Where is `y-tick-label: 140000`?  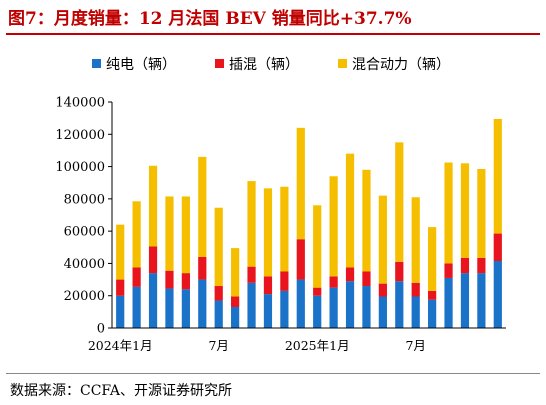 y-tick-label: 140000 is located at coordinates (80, 103).